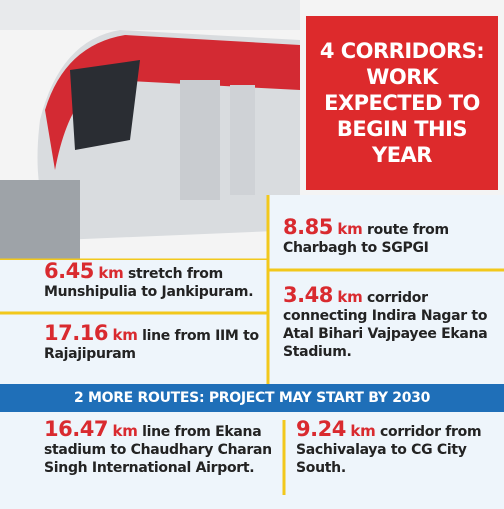  I want to click on distance: 9.24, so click(321, 429).